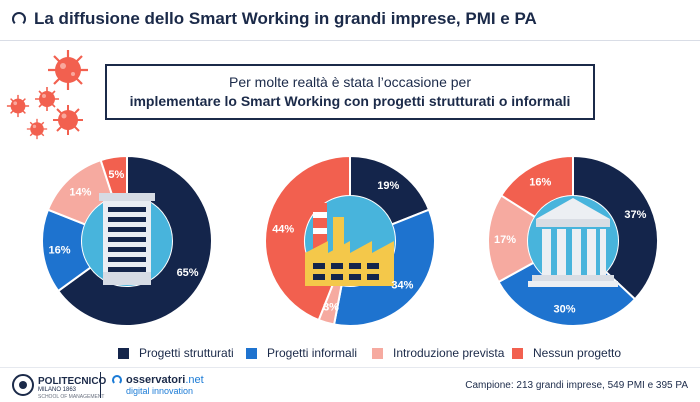  I want to click on legend-item-introduzione-prevista: Introduzione prevista, so click(438, 353).